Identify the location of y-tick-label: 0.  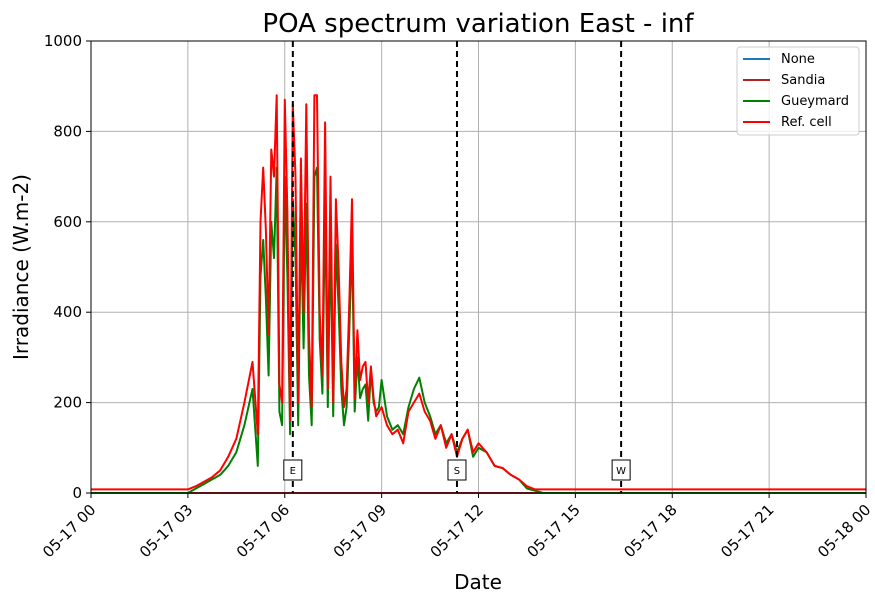
(77, 493).